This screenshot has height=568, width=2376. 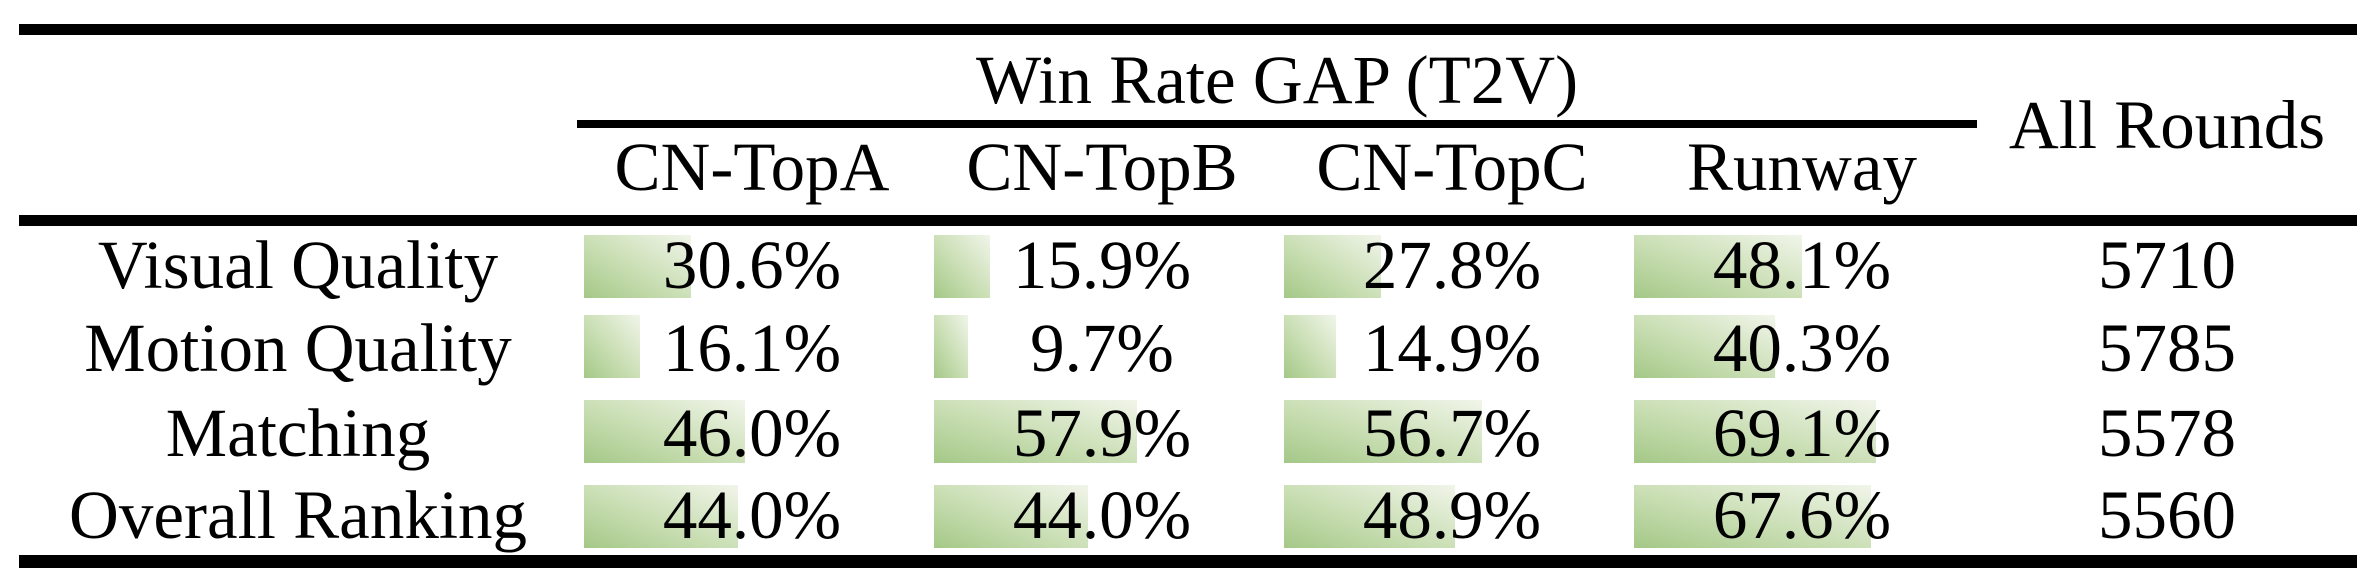 I want to click on win-rate-value: 48.1%, so click(x=1802, y=265).